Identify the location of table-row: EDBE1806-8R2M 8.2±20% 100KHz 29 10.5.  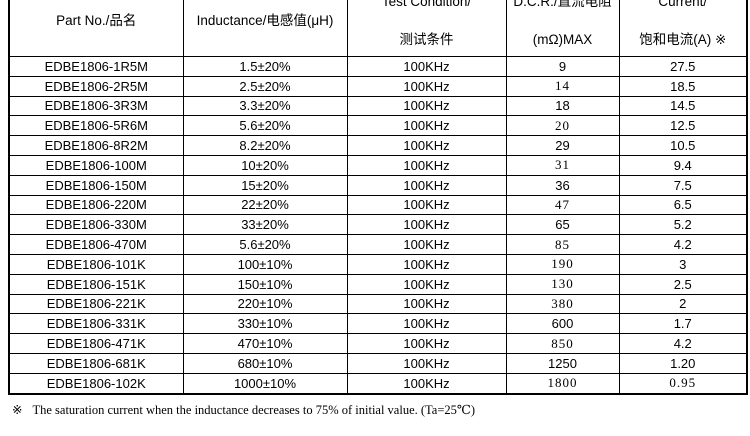
(378, 145).